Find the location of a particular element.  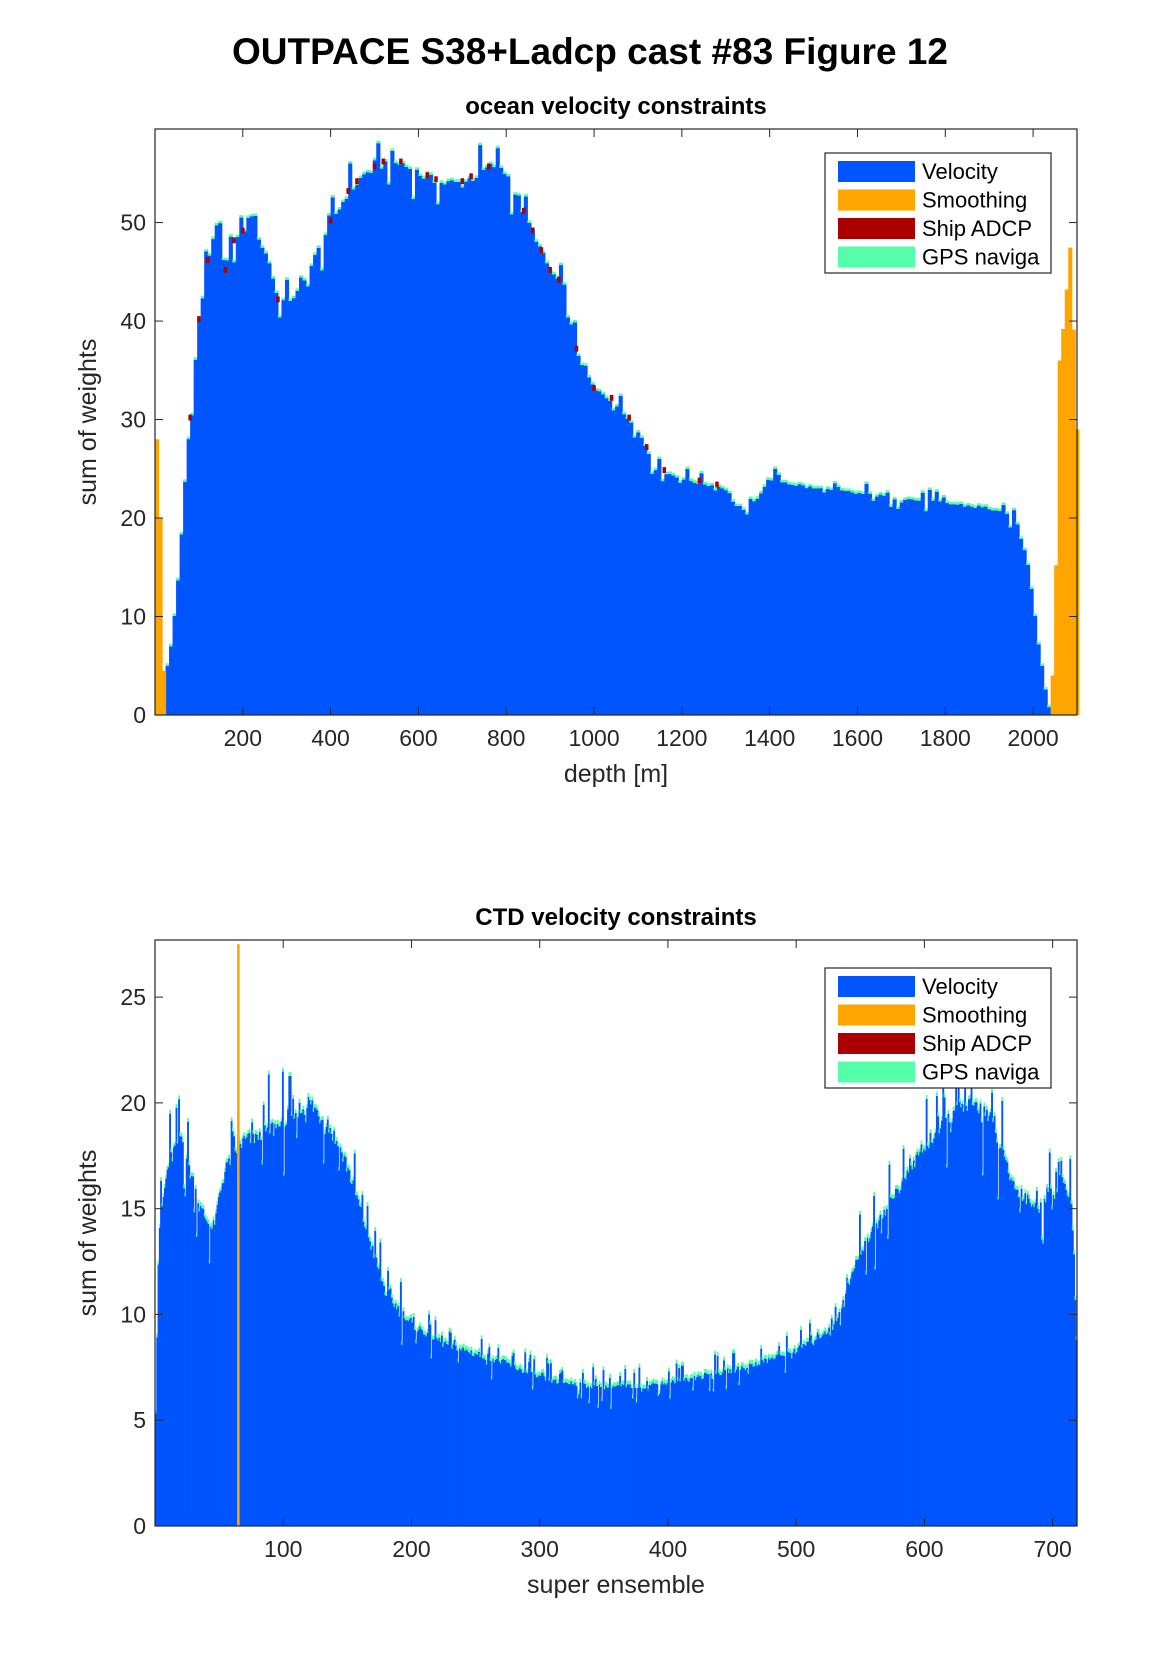

legend-label: GPS naviga is located at coordinates (981, 257).